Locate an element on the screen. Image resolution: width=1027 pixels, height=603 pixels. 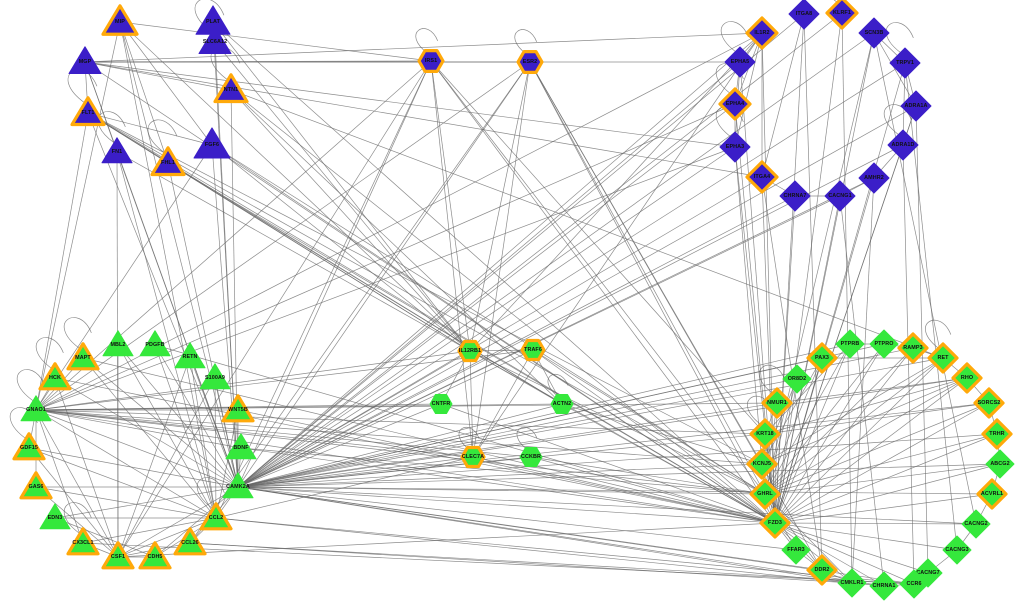
graph-node-slc6a12: SLC6A12 is located at coordinates (215, 42).